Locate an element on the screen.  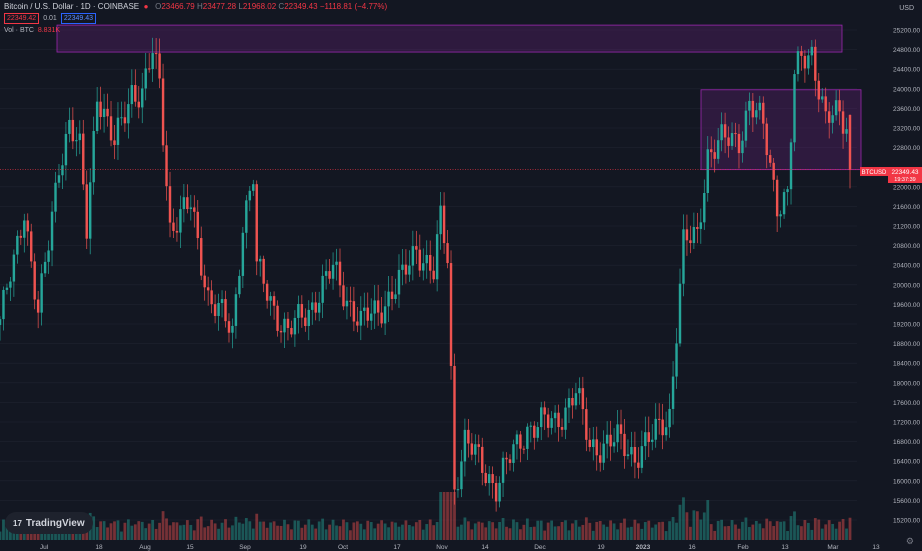
tradingview-logo: 17 TradingView is located at coordinates (49, 523).